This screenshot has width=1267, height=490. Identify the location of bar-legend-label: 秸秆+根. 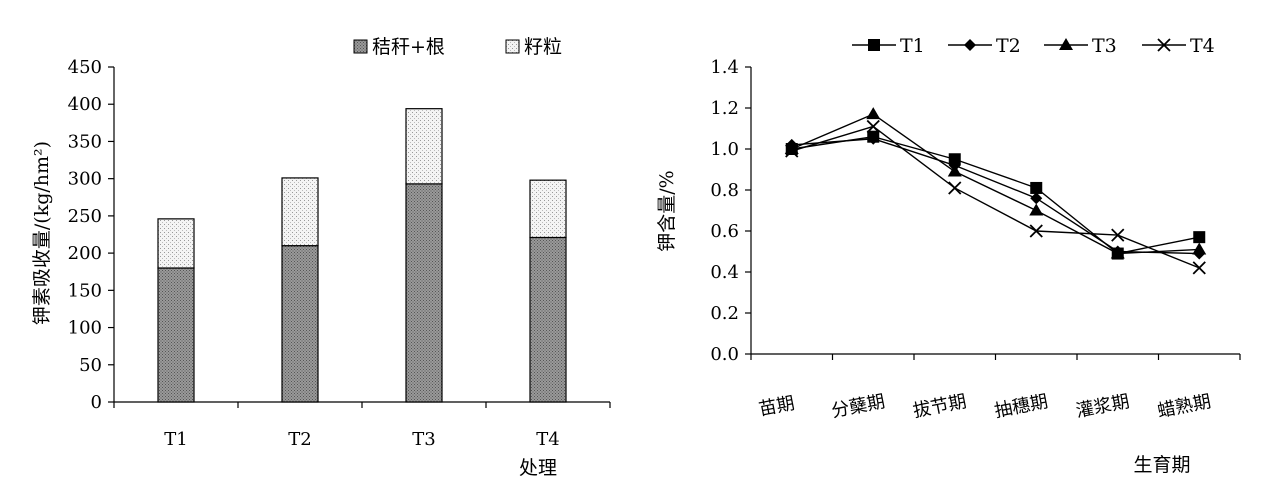
(408, 47).